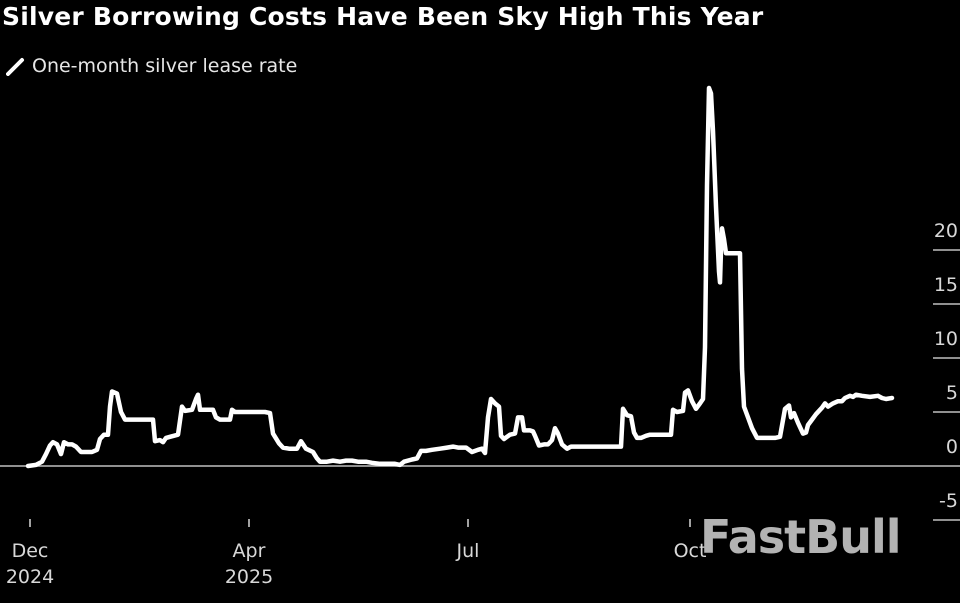 The image size is (960, 603). I want to click on y-tick-label: 5, so click(951, 393).